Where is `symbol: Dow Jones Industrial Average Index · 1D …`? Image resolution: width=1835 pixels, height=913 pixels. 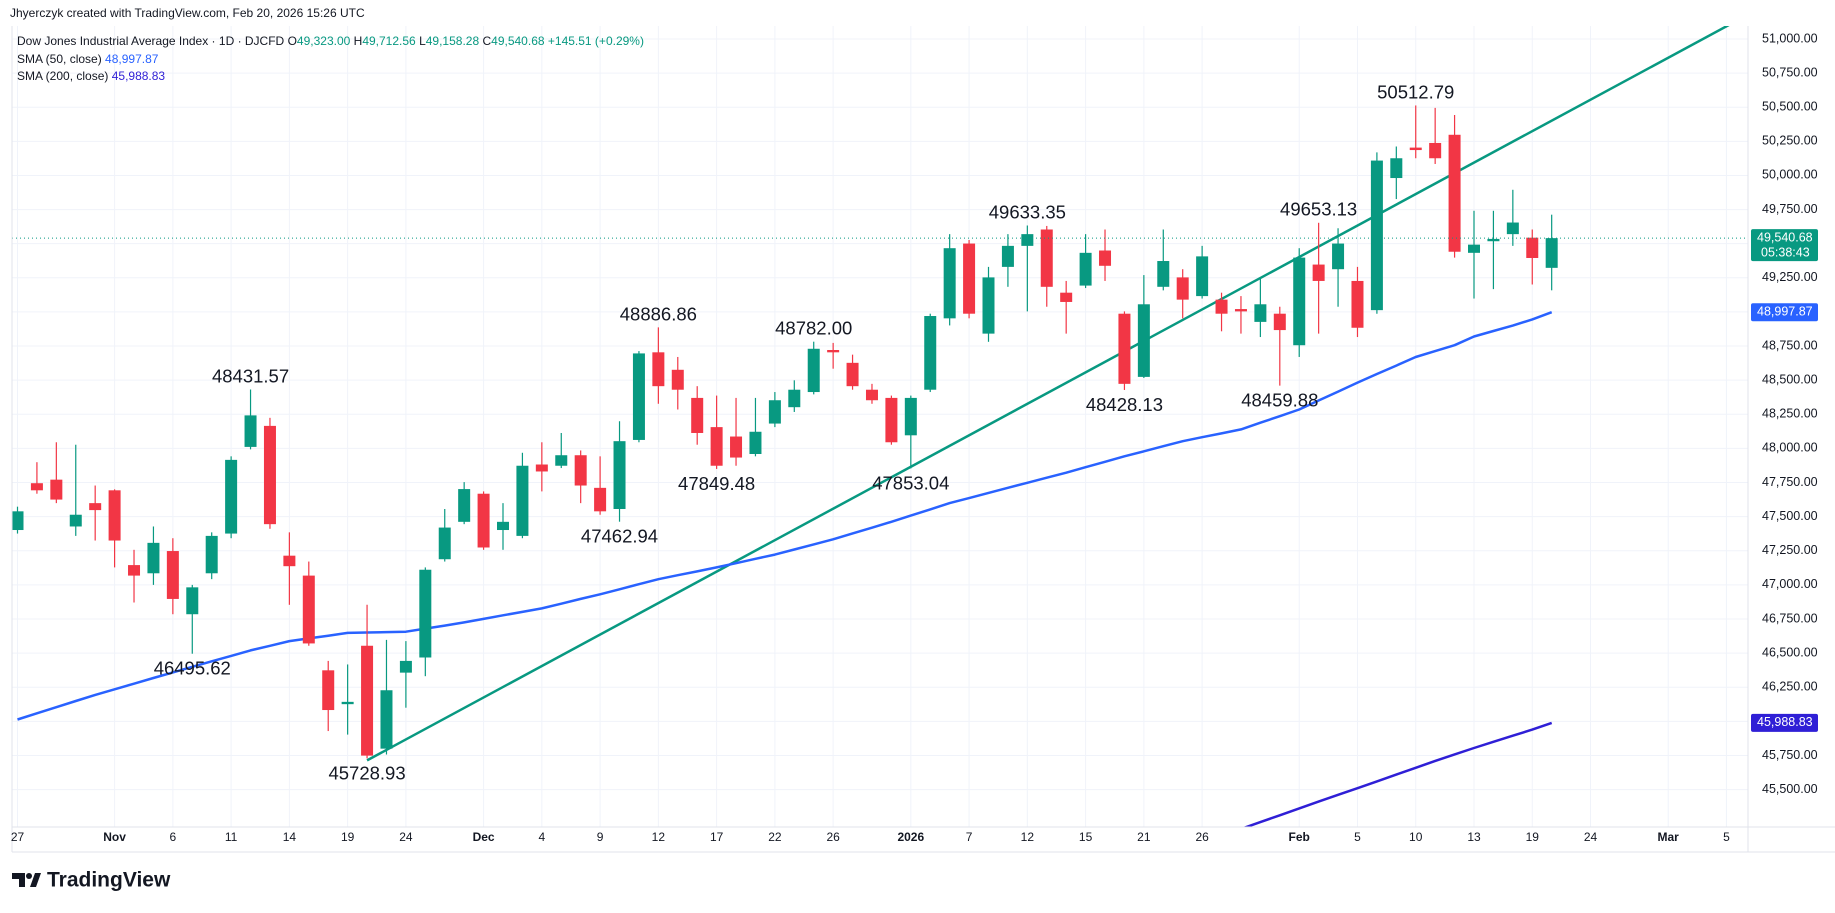 symbol: Dow Jones Industrial Average Index · 1D … is located at coordinates (151, 41).